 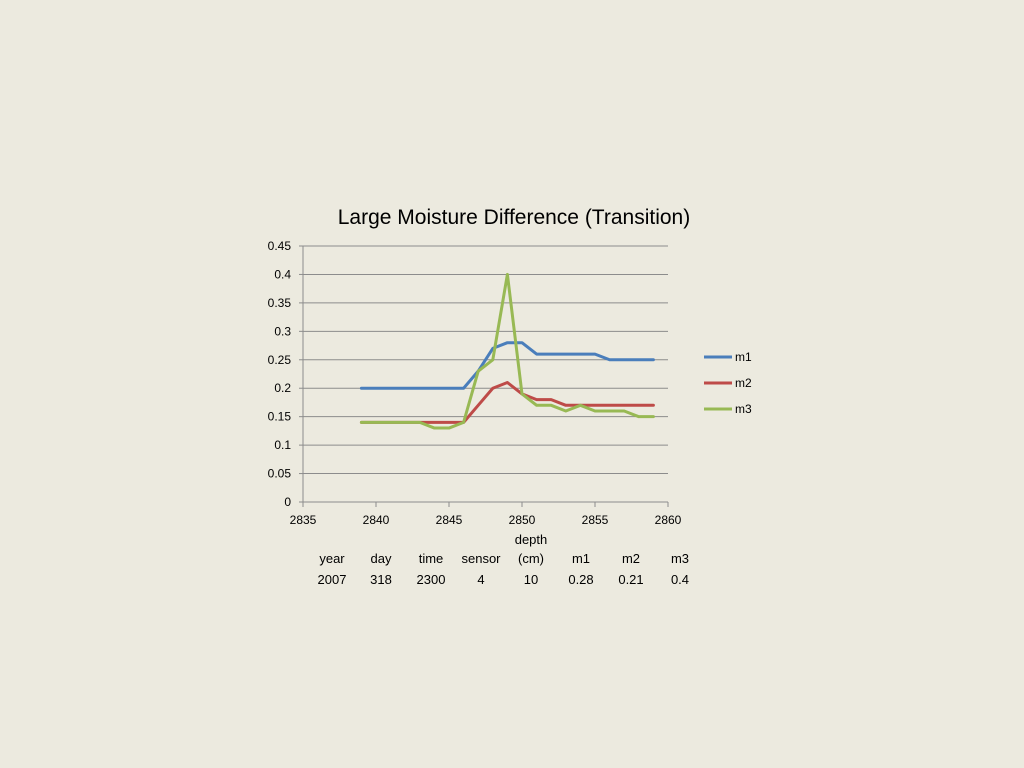 What do you see at coordinates (381, 579) in the screenshot?
I see `info-table-value-1: 318` at bounding box center [381, 579].